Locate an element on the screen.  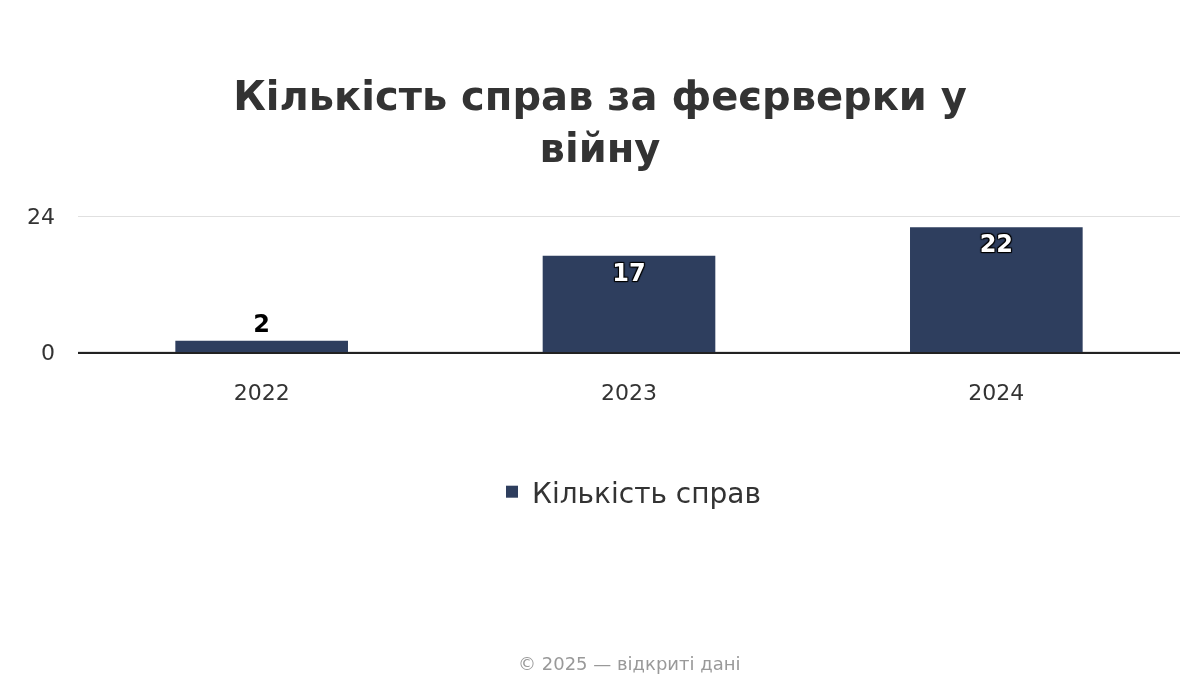
chart-title: Кількість справ за феєрверки у війну is located at coordinates (600, 122).